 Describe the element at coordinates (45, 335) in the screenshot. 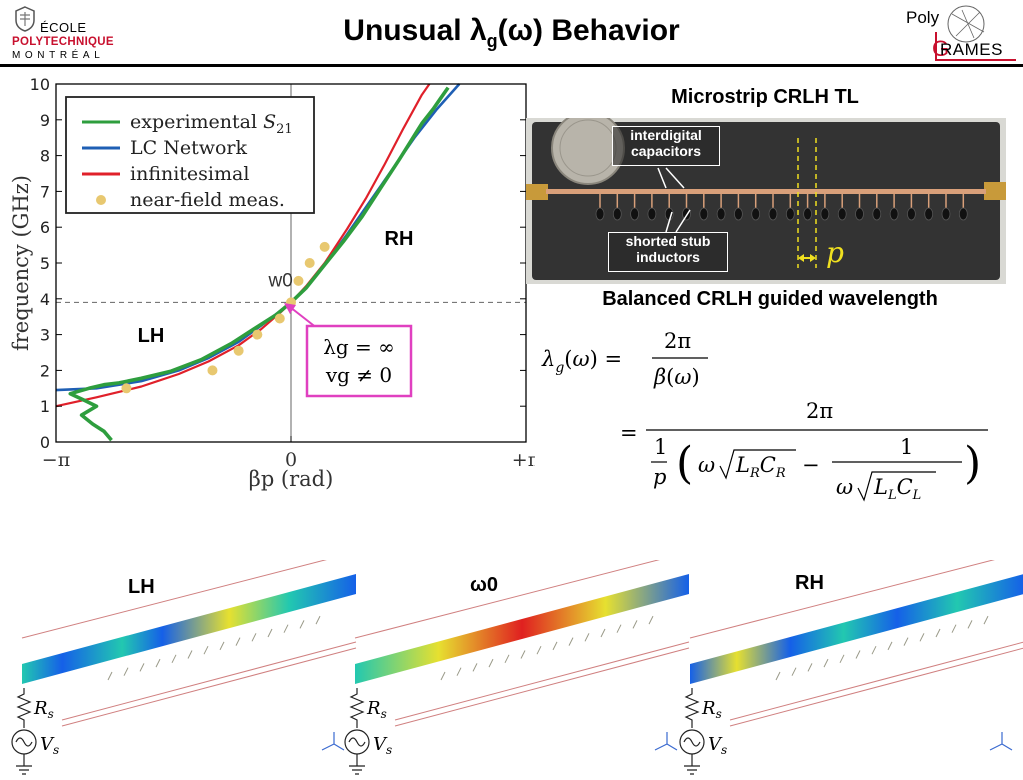

I see `y-tick-label: 3` at that location.